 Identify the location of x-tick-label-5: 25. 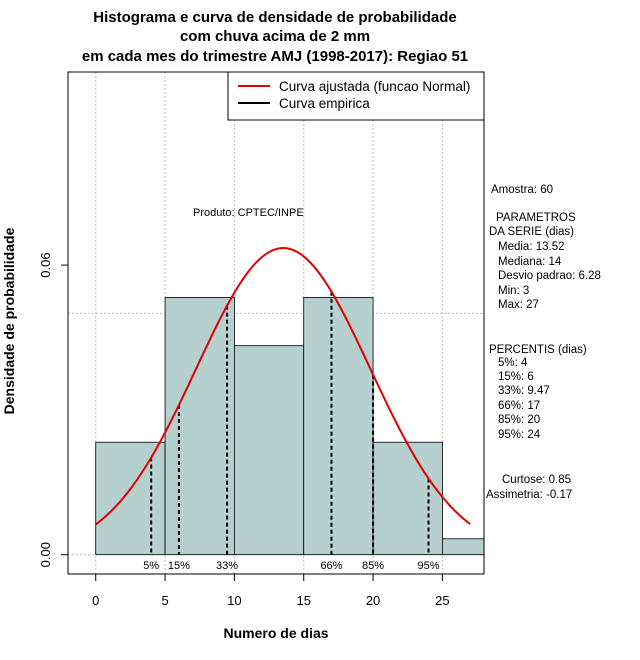
(442, 600).